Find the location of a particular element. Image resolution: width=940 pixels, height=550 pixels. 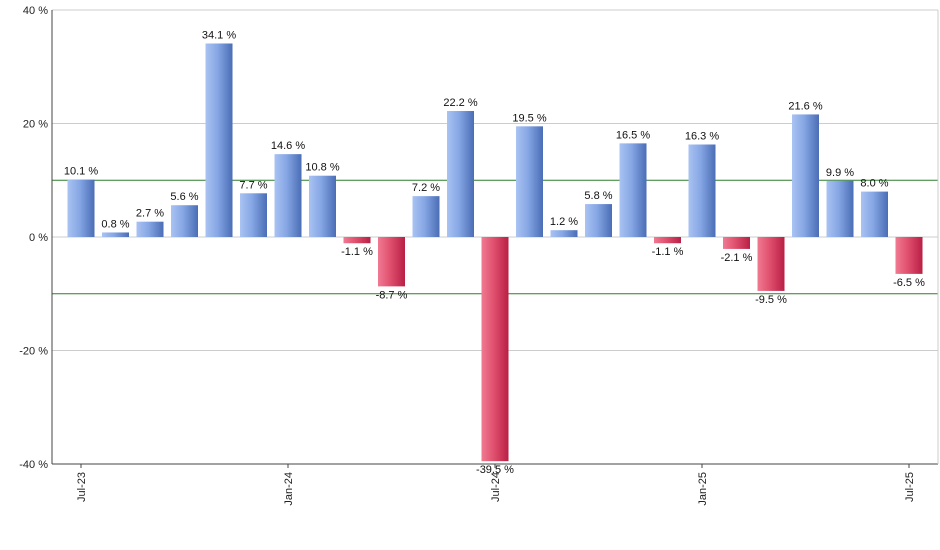

data-label: 5.8 % is located at coordinates (598, 196).